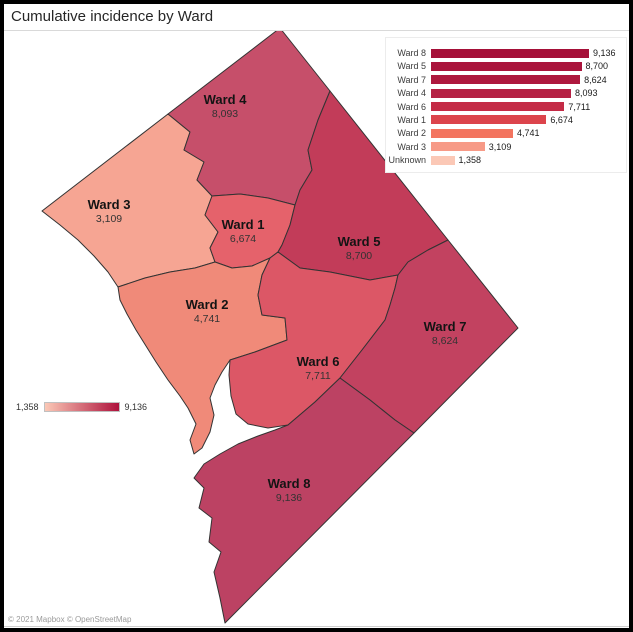 This screenshot has width=633, height=632. I want to click on bar-value-label: 8,093, so click(586, 93).